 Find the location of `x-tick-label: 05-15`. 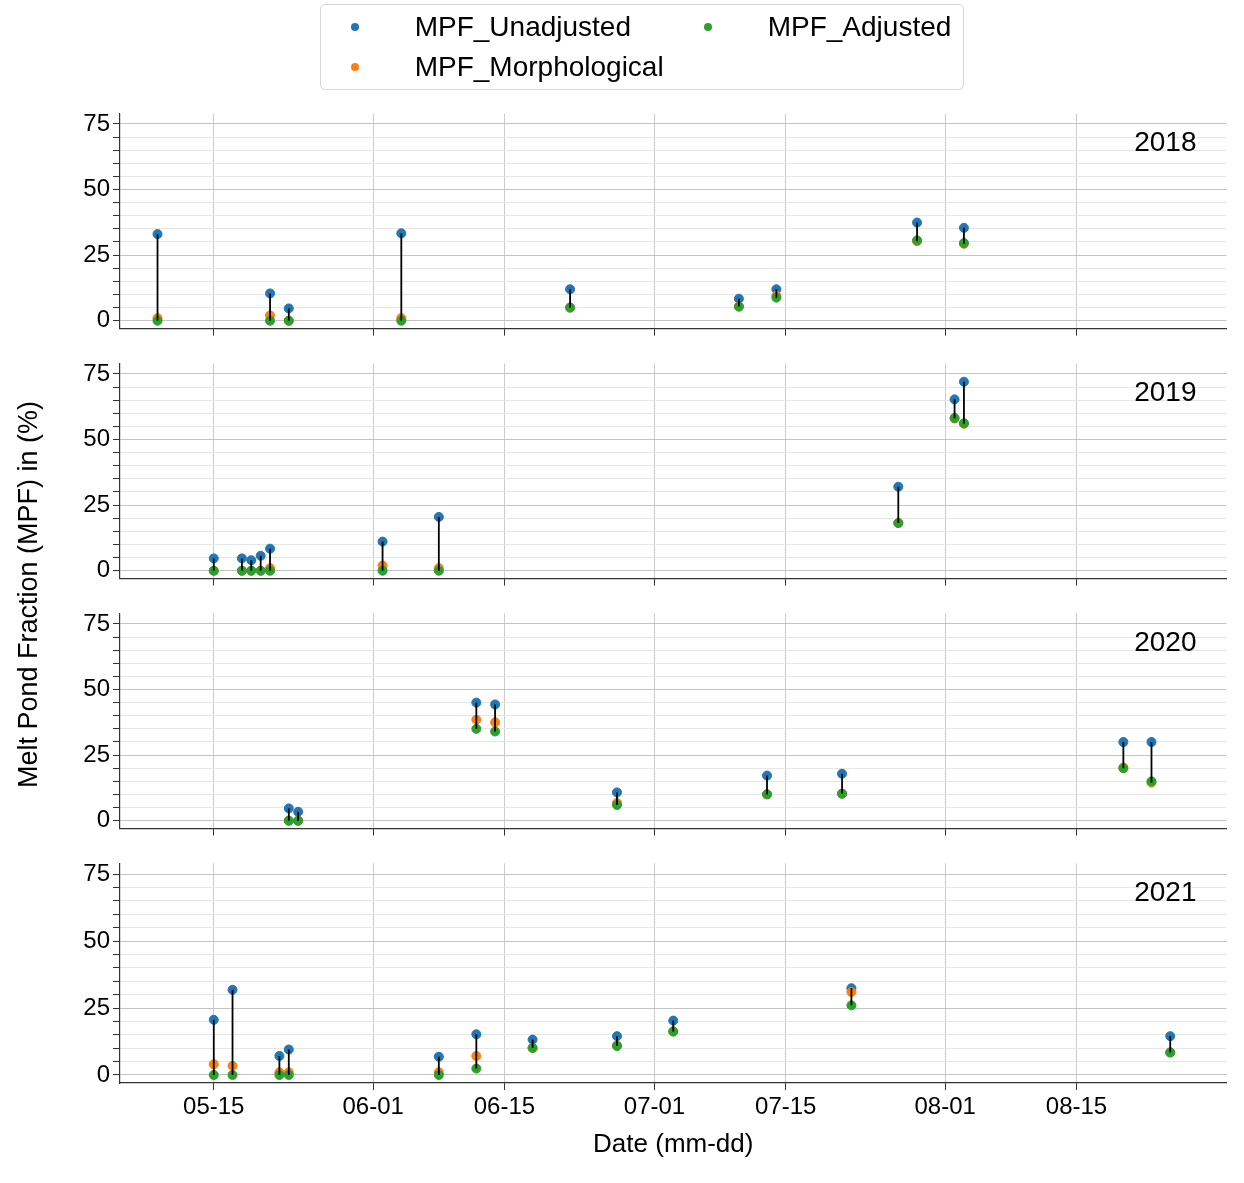

x-tick-label: 05-15 is located at coordinates (214, 1106).